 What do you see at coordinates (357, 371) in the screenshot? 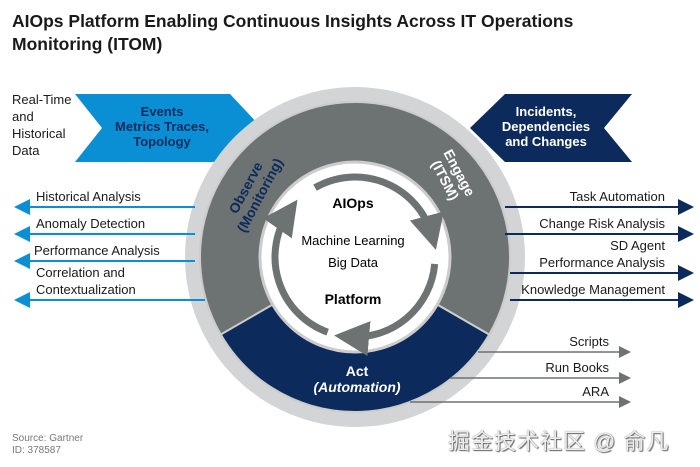
I see `act-label-text: Act` at bounding box center [357, 371].